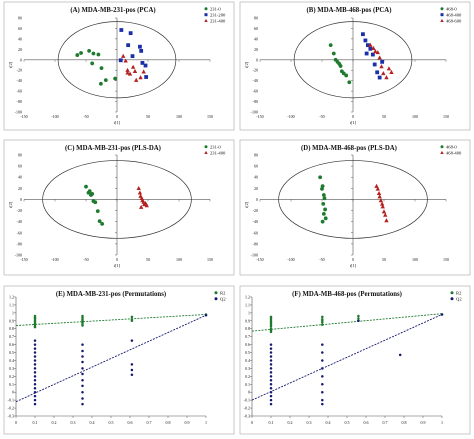 This screenshot has width=474, height=439. I want to click on y-tick-label: 0.1, so click(247, 384).